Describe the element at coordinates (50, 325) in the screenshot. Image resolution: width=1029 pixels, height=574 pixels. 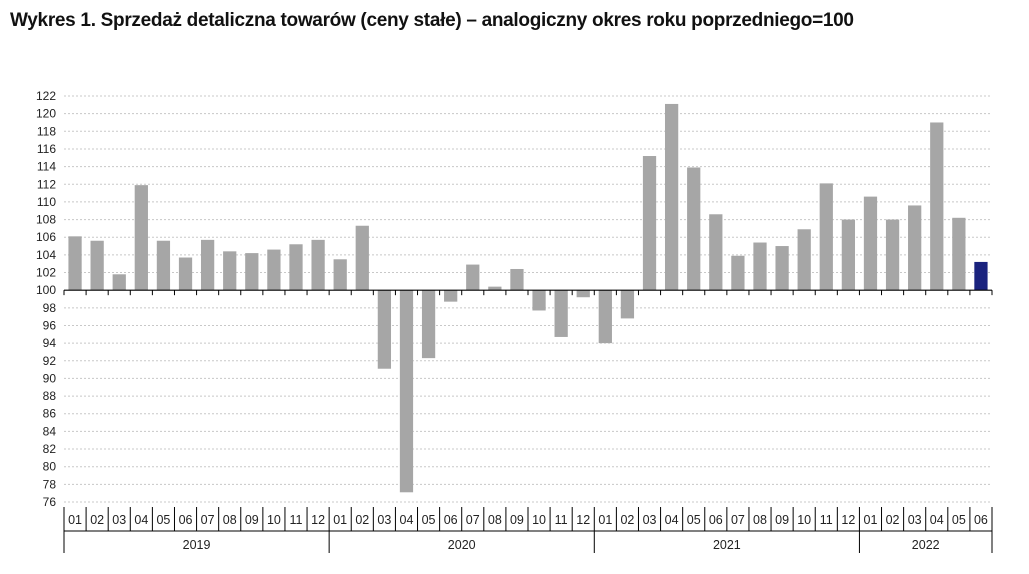
I see `y-tick-label: 96` at that location.